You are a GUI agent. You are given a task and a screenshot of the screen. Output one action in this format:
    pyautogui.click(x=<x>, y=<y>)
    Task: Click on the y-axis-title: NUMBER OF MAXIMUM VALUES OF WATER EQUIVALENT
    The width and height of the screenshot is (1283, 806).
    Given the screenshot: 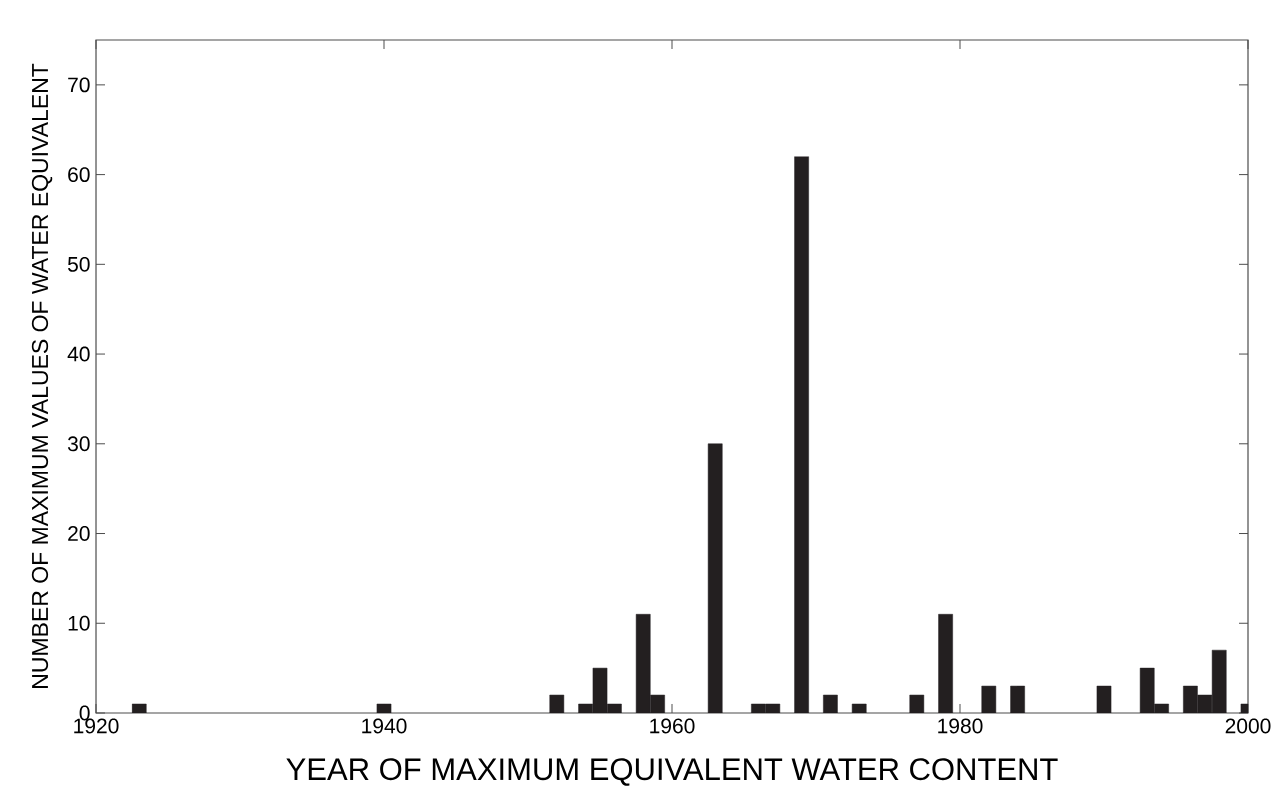 What is the action you would take?
    pyautogui.click(x=42, y=375)
    